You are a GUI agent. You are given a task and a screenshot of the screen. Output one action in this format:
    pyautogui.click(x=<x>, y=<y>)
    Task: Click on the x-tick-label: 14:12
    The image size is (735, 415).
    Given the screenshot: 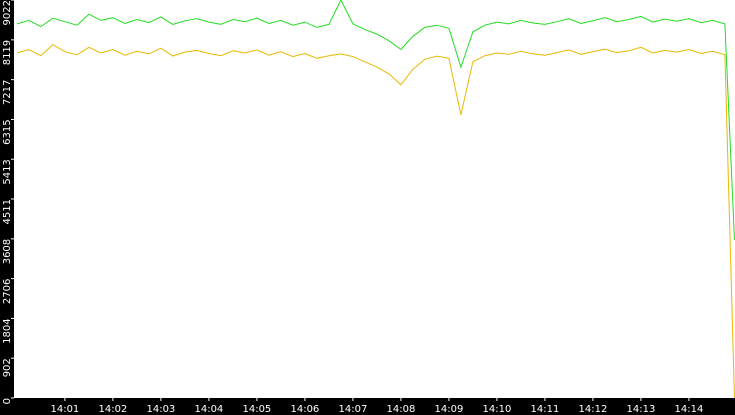 What is the action you would take?
    pyautogui.click(x=592, y=409)
    